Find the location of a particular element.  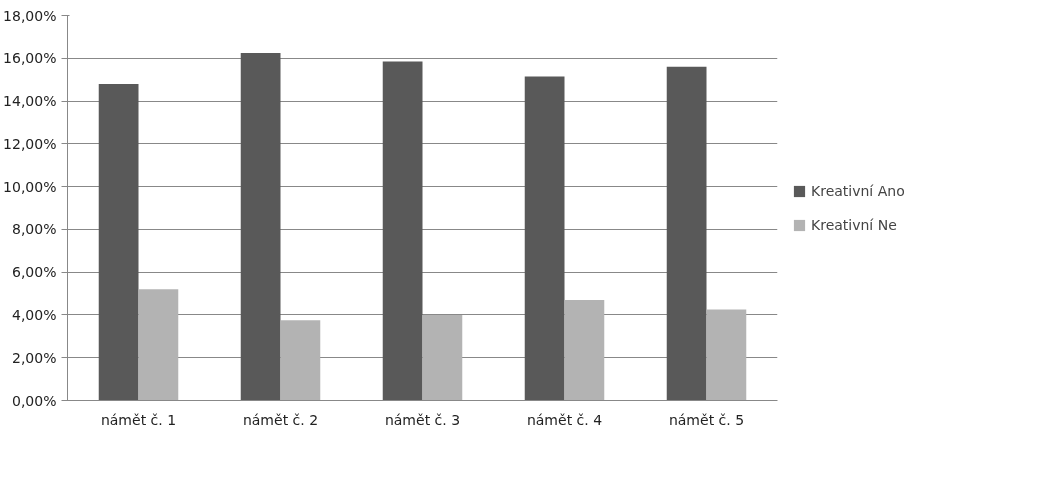

y-tick-label: 0,00% is located at coordinates (34, 400).